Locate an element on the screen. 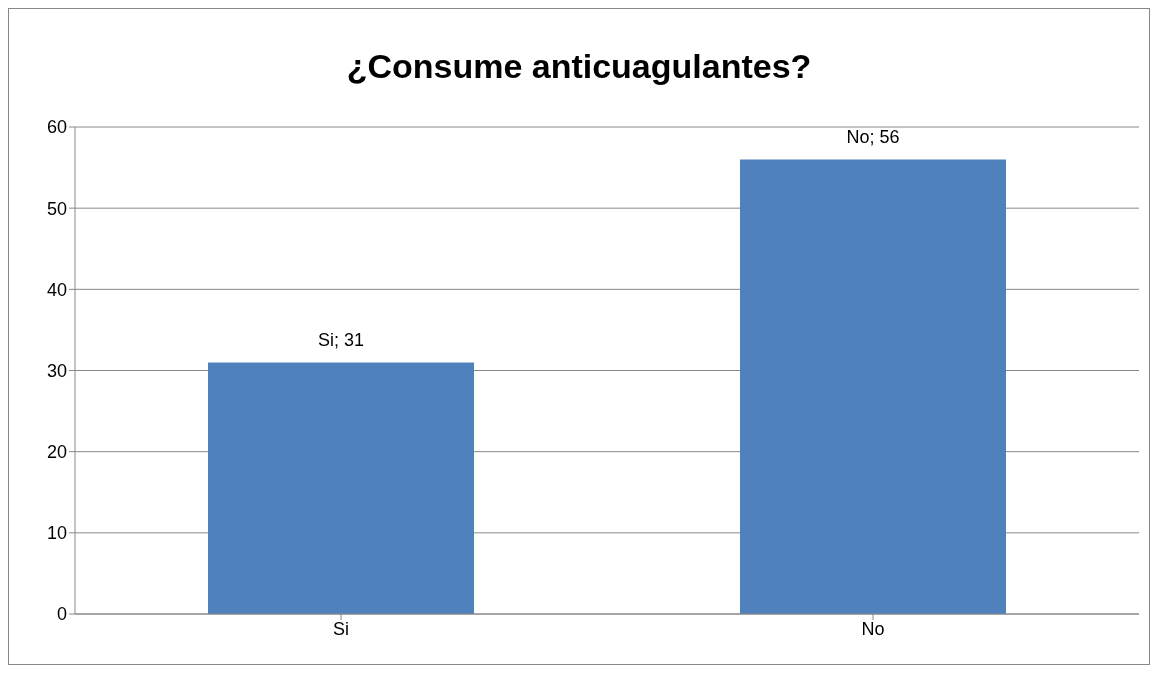 This screenshot has height=675, width=1159. data-label: No; 56 is located at coordinates (873, 137).